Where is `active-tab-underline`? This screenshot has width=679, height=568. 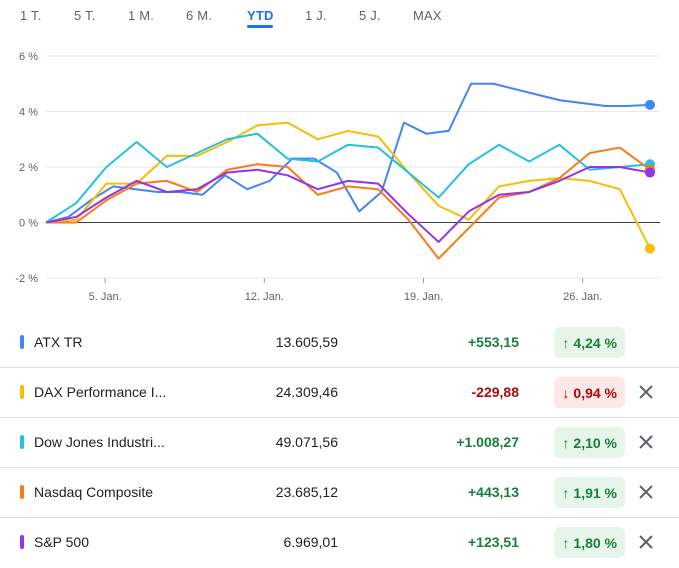
active-tab-underline is located at coordinates (260, 26).